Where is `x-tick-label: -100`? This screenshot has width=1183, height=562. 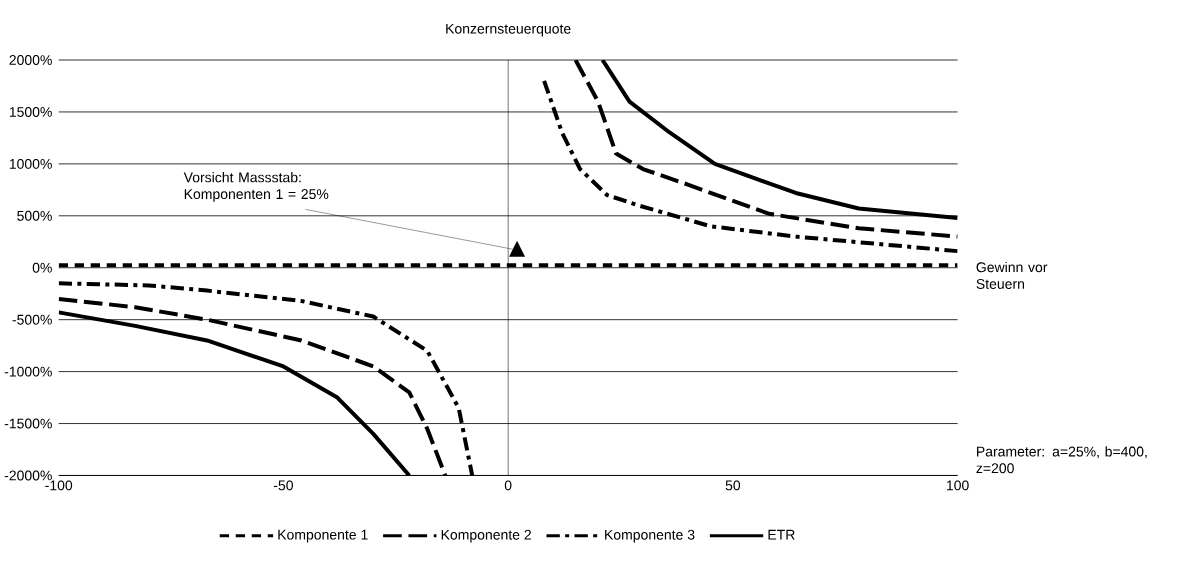 x-tick-label: -100 is located at coordinates (59, 485).